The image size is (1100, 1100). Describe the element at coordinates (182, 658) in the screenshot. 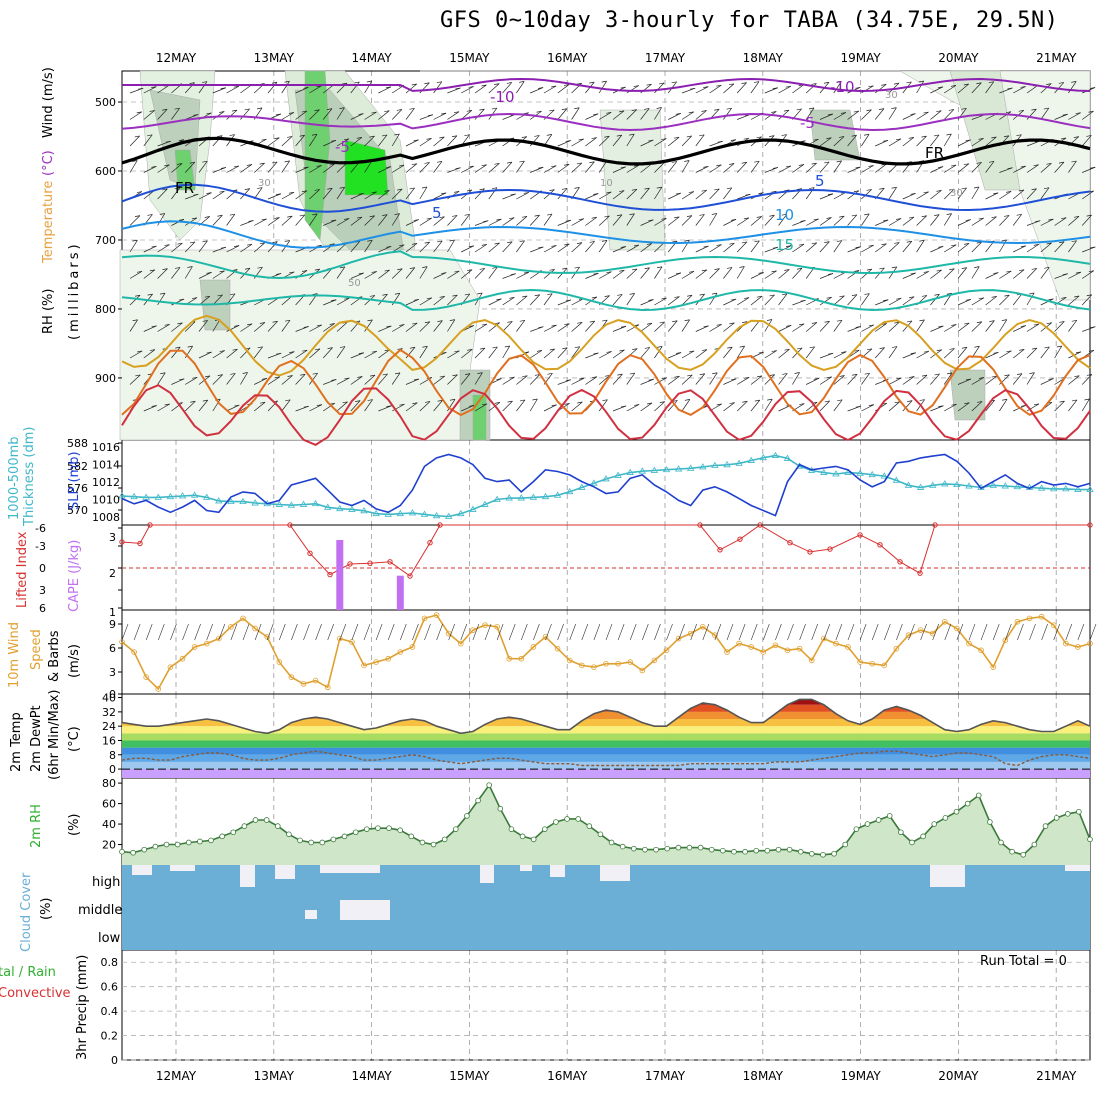

I see `wind10m-point` at that location.